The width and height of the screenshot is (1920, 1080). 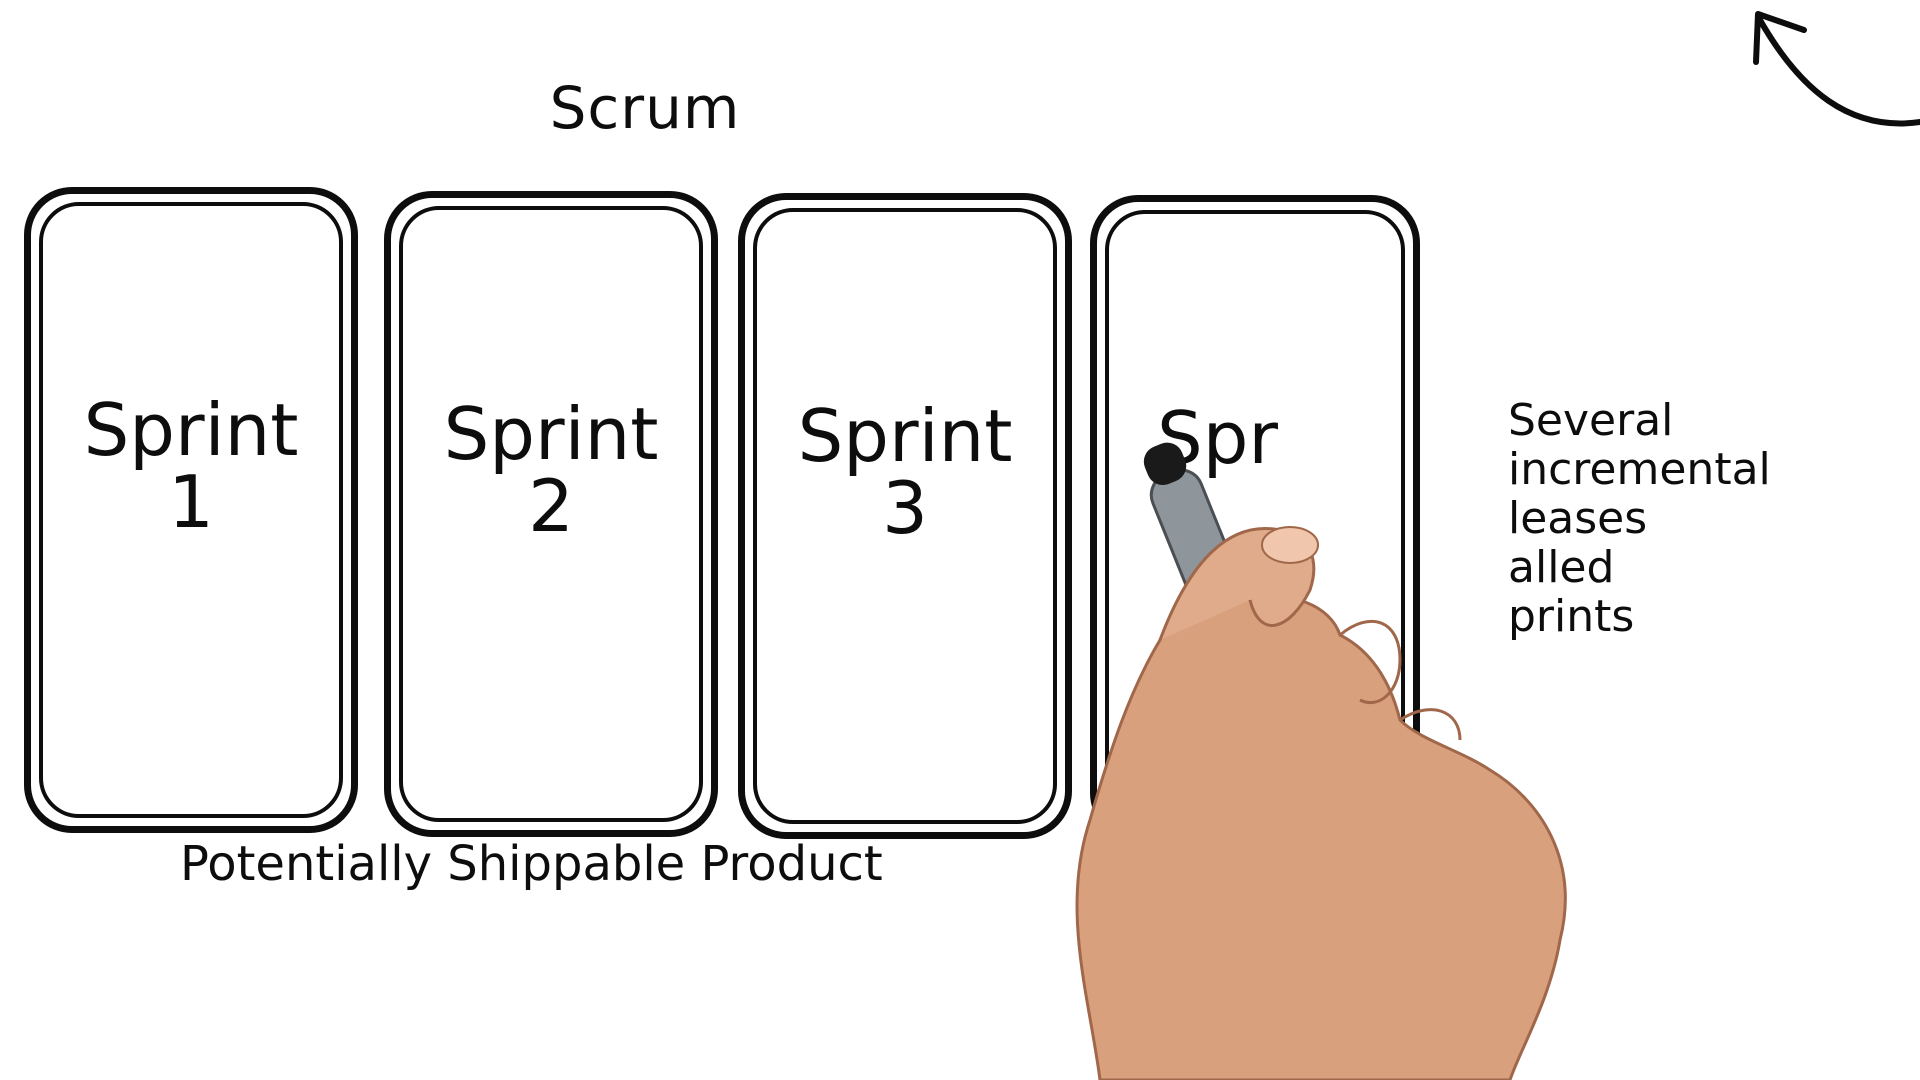 I want to click on sprint-card-label: Sprint 3, so click(x=905, y=472).